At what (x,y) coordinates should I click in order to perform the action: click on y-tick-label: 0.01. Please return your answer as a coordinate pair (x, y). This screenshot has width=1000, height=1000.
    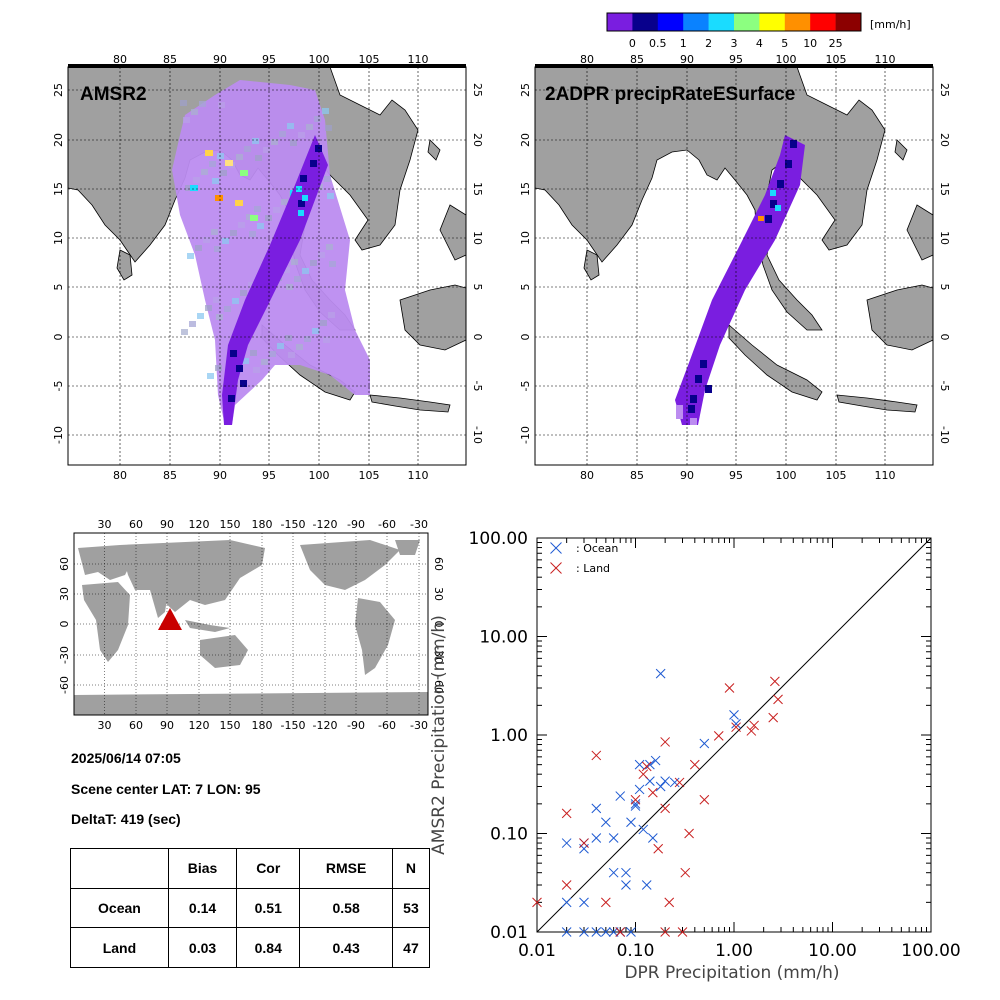
    Looking at the image, I should click on (509, 933).